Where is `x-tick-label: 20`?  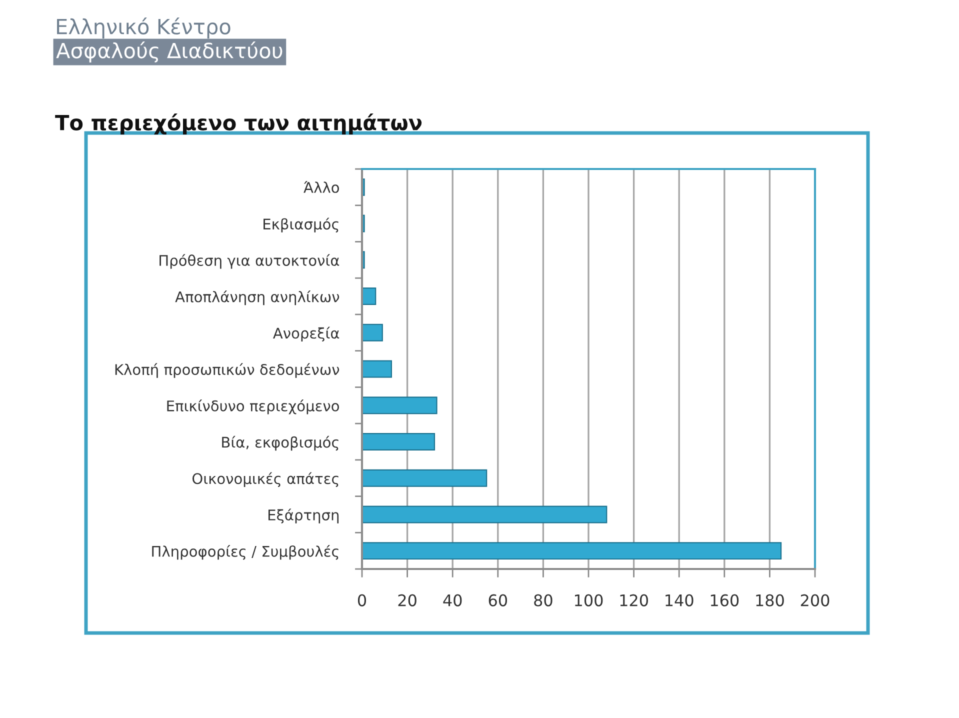
x-tick-label: 20 is located at coordinates (407, 600).